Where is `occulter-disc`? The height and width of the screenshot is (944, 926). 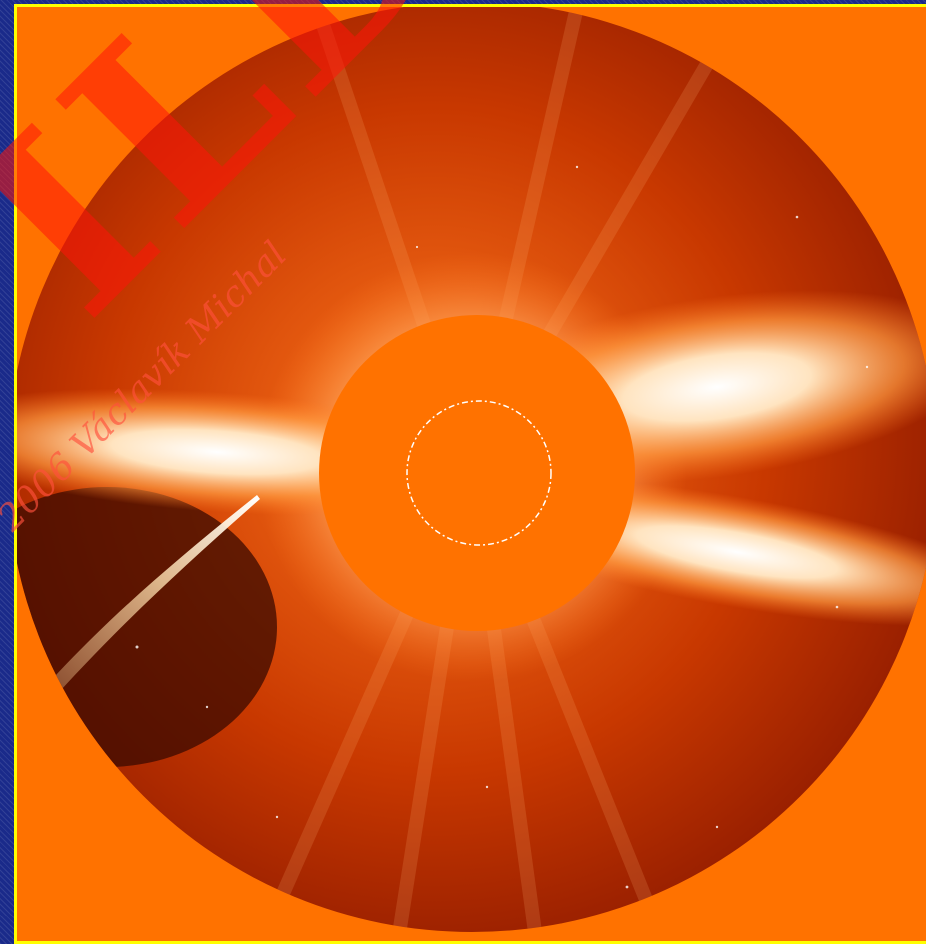 occulter-disc is located at coordinates (477, 473).